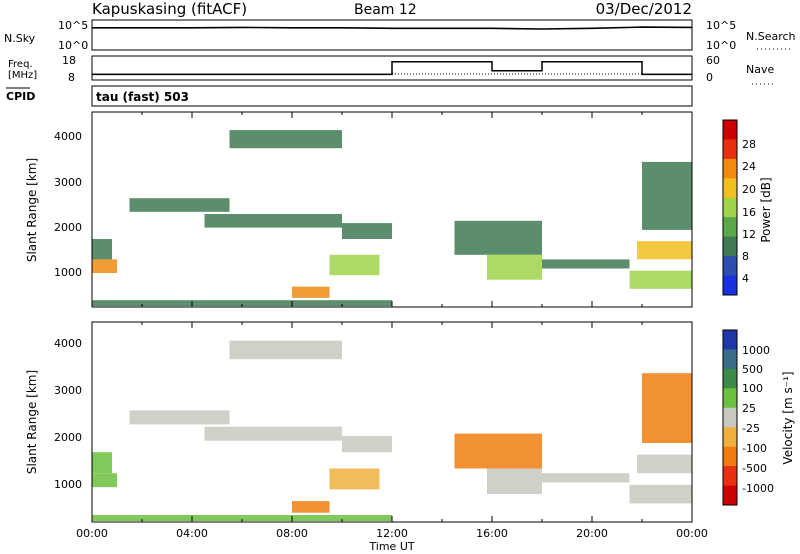  Describe the element at coordinates (756, 350) in the screenshot. I see `vel-cbar-tick-1000: 1000` at that location.